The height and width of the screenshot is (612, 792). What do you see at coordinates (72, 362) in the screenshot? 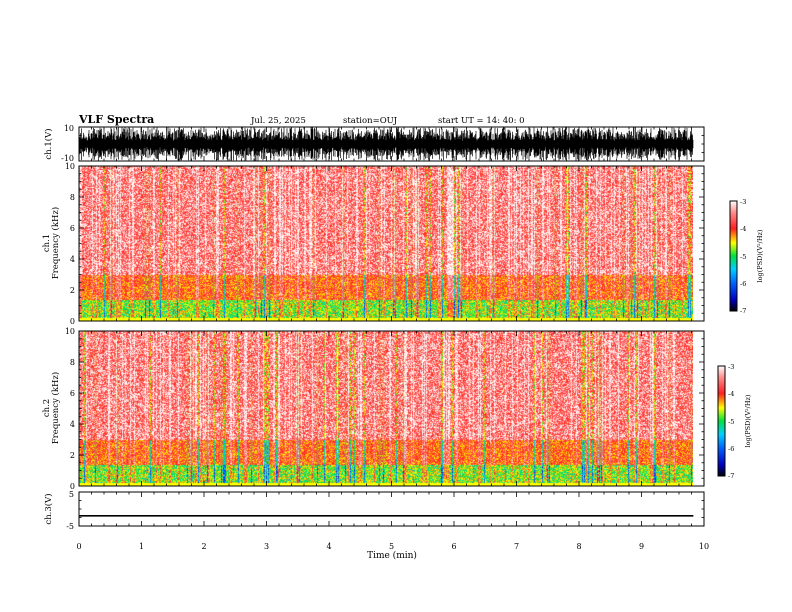
I see `ch2-ytick-8: 8` at bounding box center [72, 362].